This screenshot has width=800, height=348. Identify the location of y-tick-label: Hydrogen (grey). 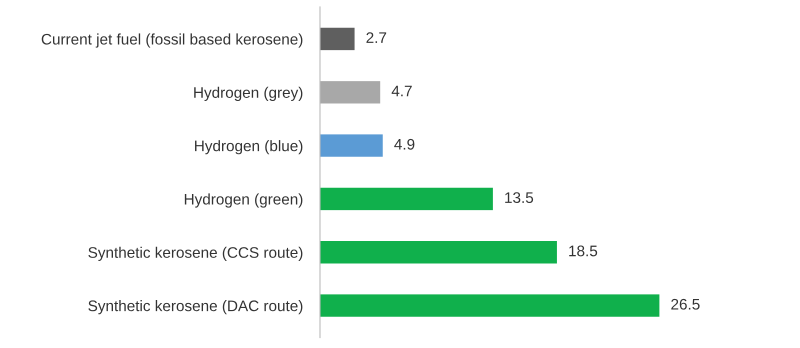
(248, 93).